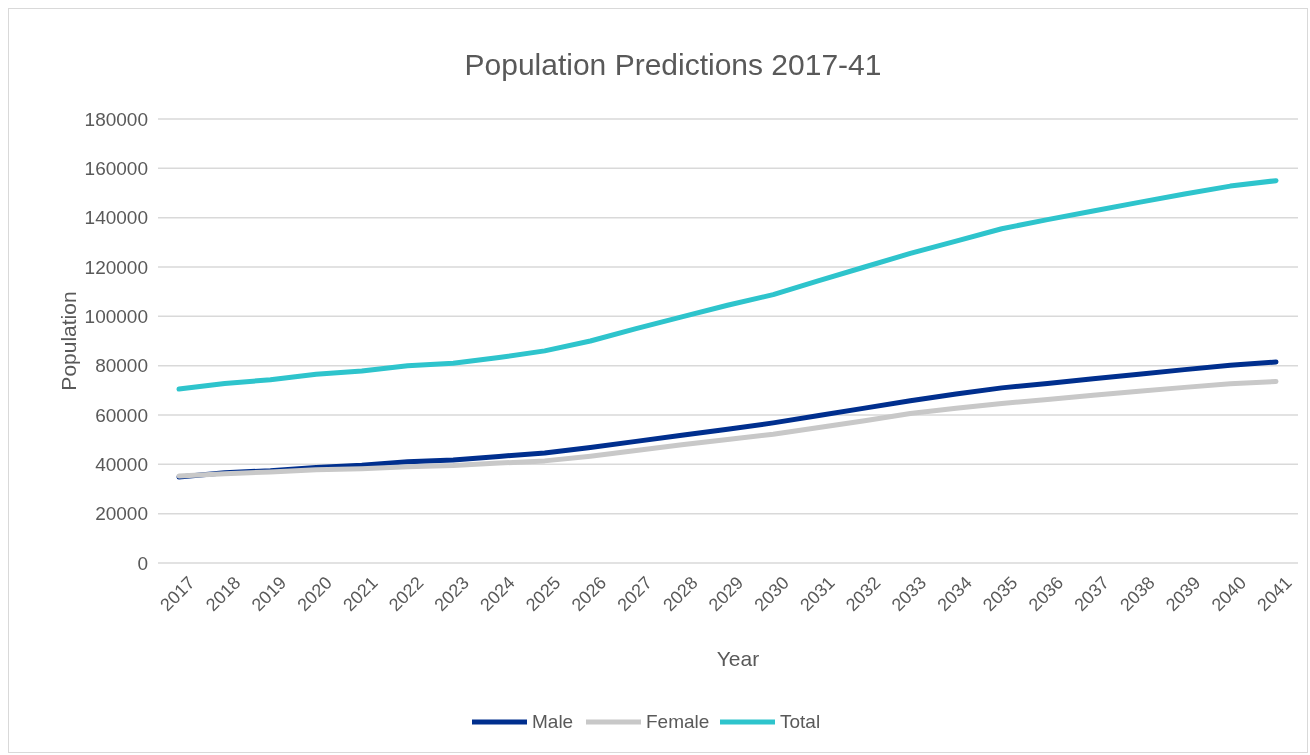 Image resolution: width=1310 pixels, height=755 pixels. Describe the element at coordinates (116, 218) in the screenshot. I see `y-tick-label: 140000` at that location.